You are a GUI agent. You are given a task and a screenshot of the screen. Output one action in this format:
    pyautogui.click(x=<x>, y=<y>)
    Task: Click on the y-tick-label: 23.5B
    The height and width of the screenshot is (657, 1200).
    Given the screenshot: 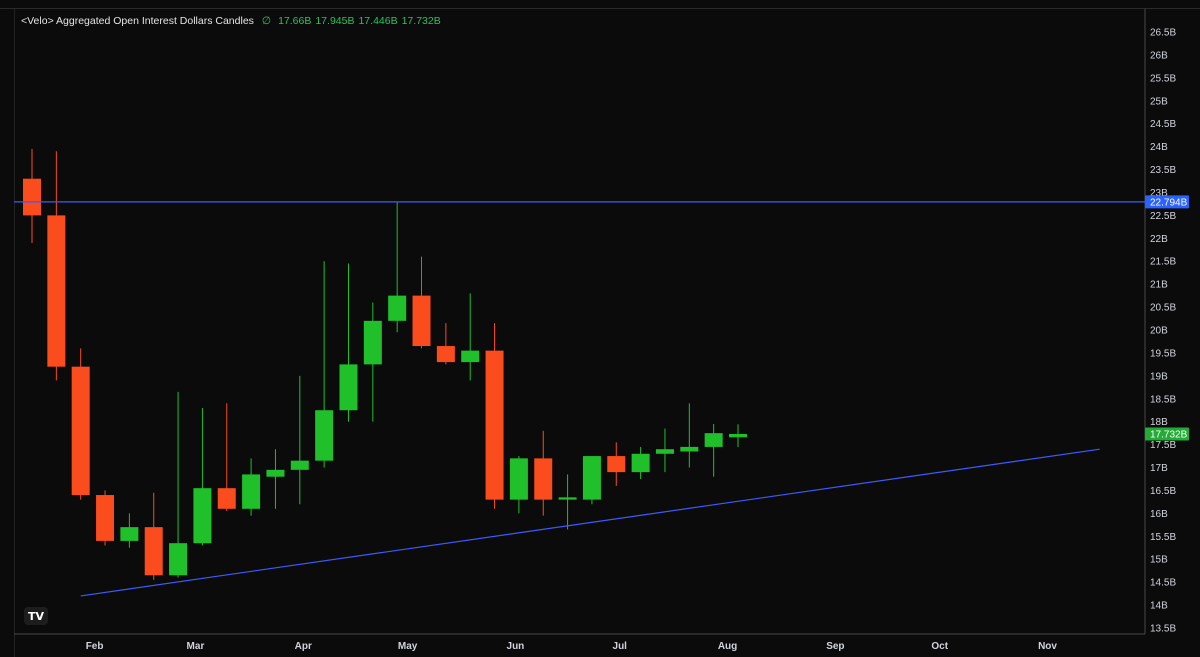 What is the action you would take?
    pyautogui.click(x=1163, y=170)
    